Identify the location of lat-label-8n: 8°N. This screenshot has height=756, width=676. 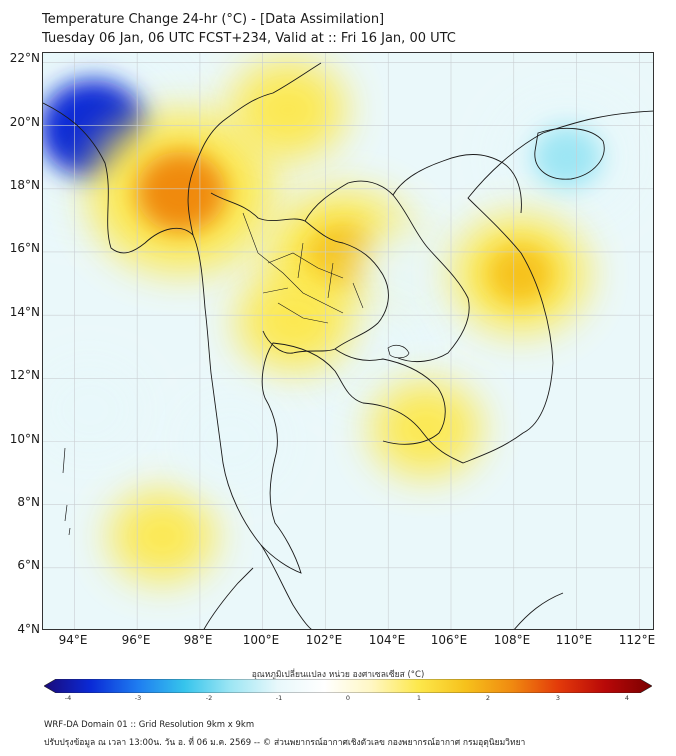
(28, 502).